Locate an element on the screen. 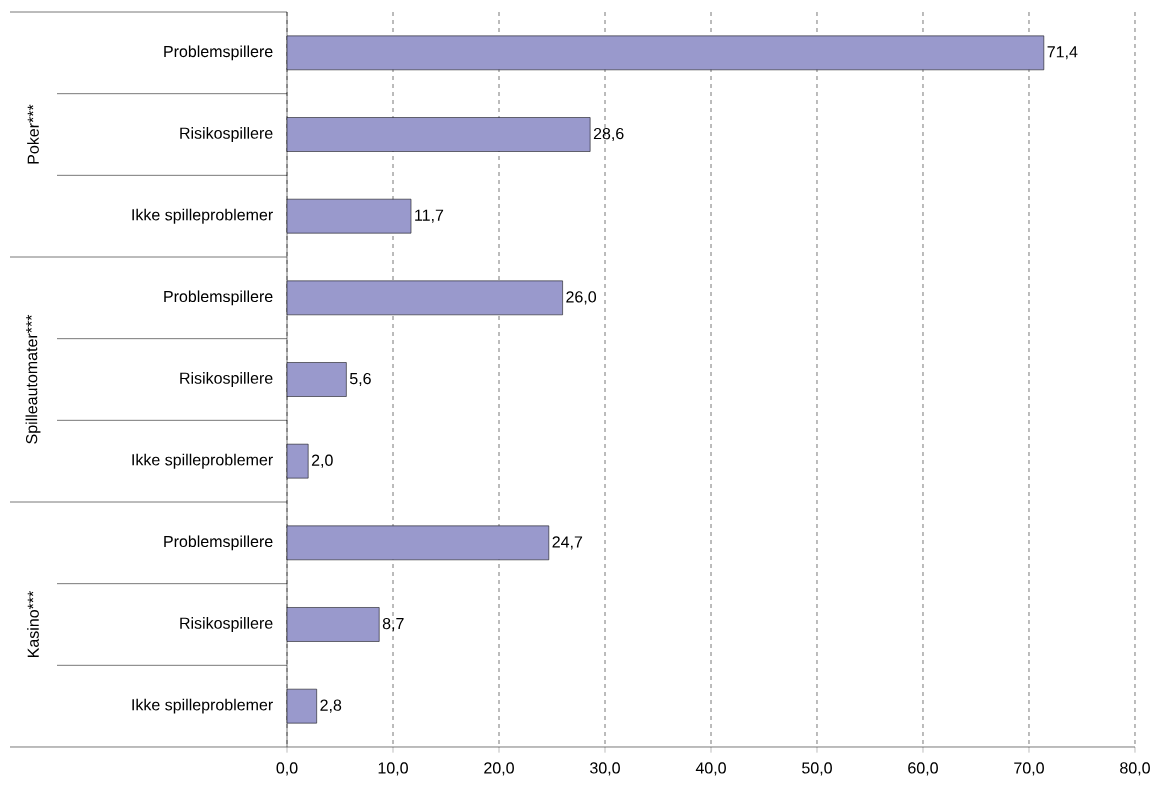  data-label: 2,0 is located at coordinates (322, 461).